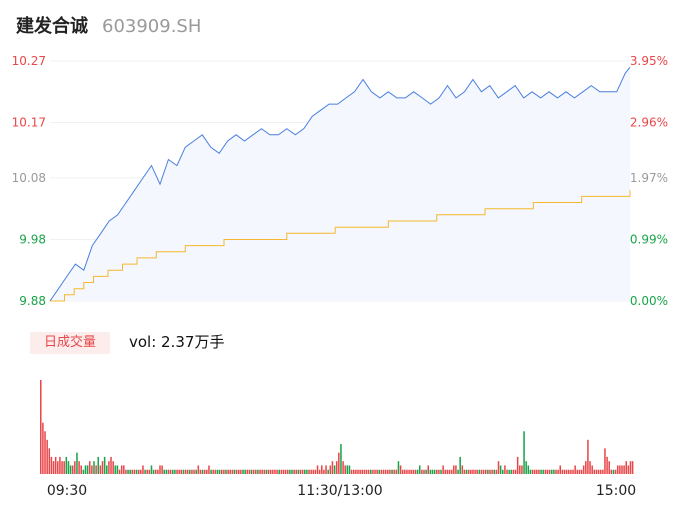 The width and height of the screenshot is (686, 524). I want to click on volume-value: vol: 2.37万手, so click(177, 342).